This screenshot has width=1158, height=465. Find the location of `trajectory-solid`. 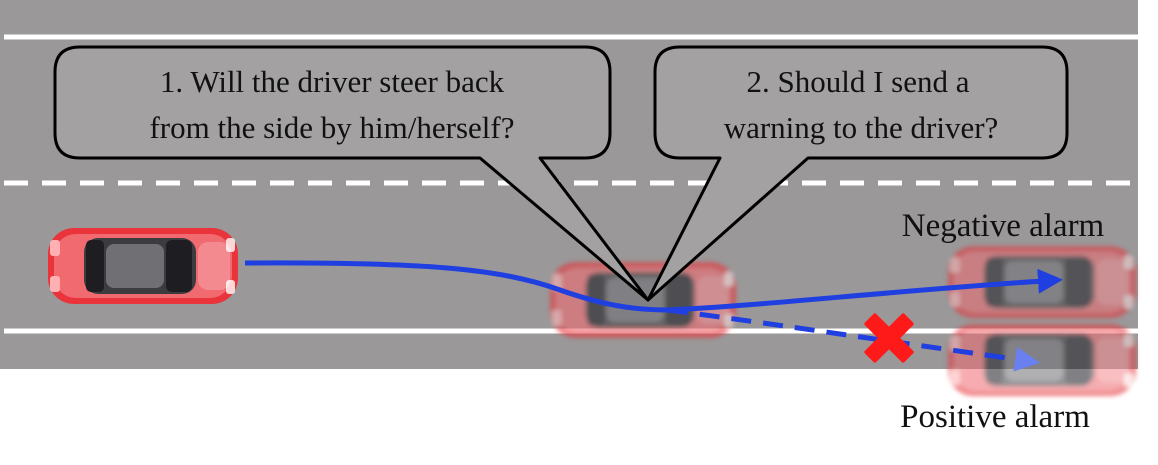

trajectory-solid is located at coordinates (653, 286).